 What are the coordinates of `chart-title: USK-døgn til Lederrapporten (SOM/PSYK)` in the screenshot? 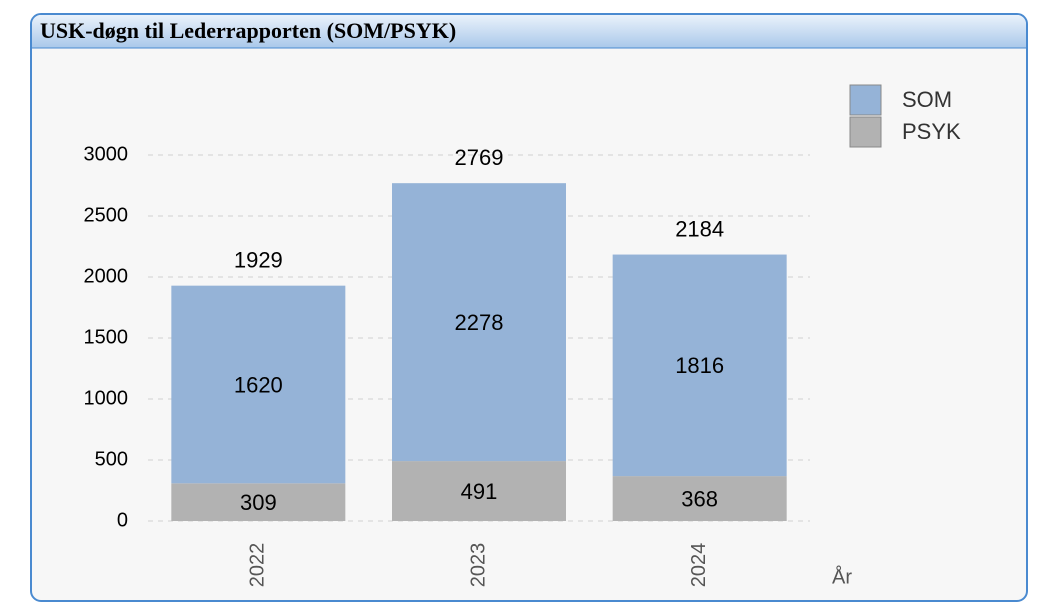 It's located at (248, 30).